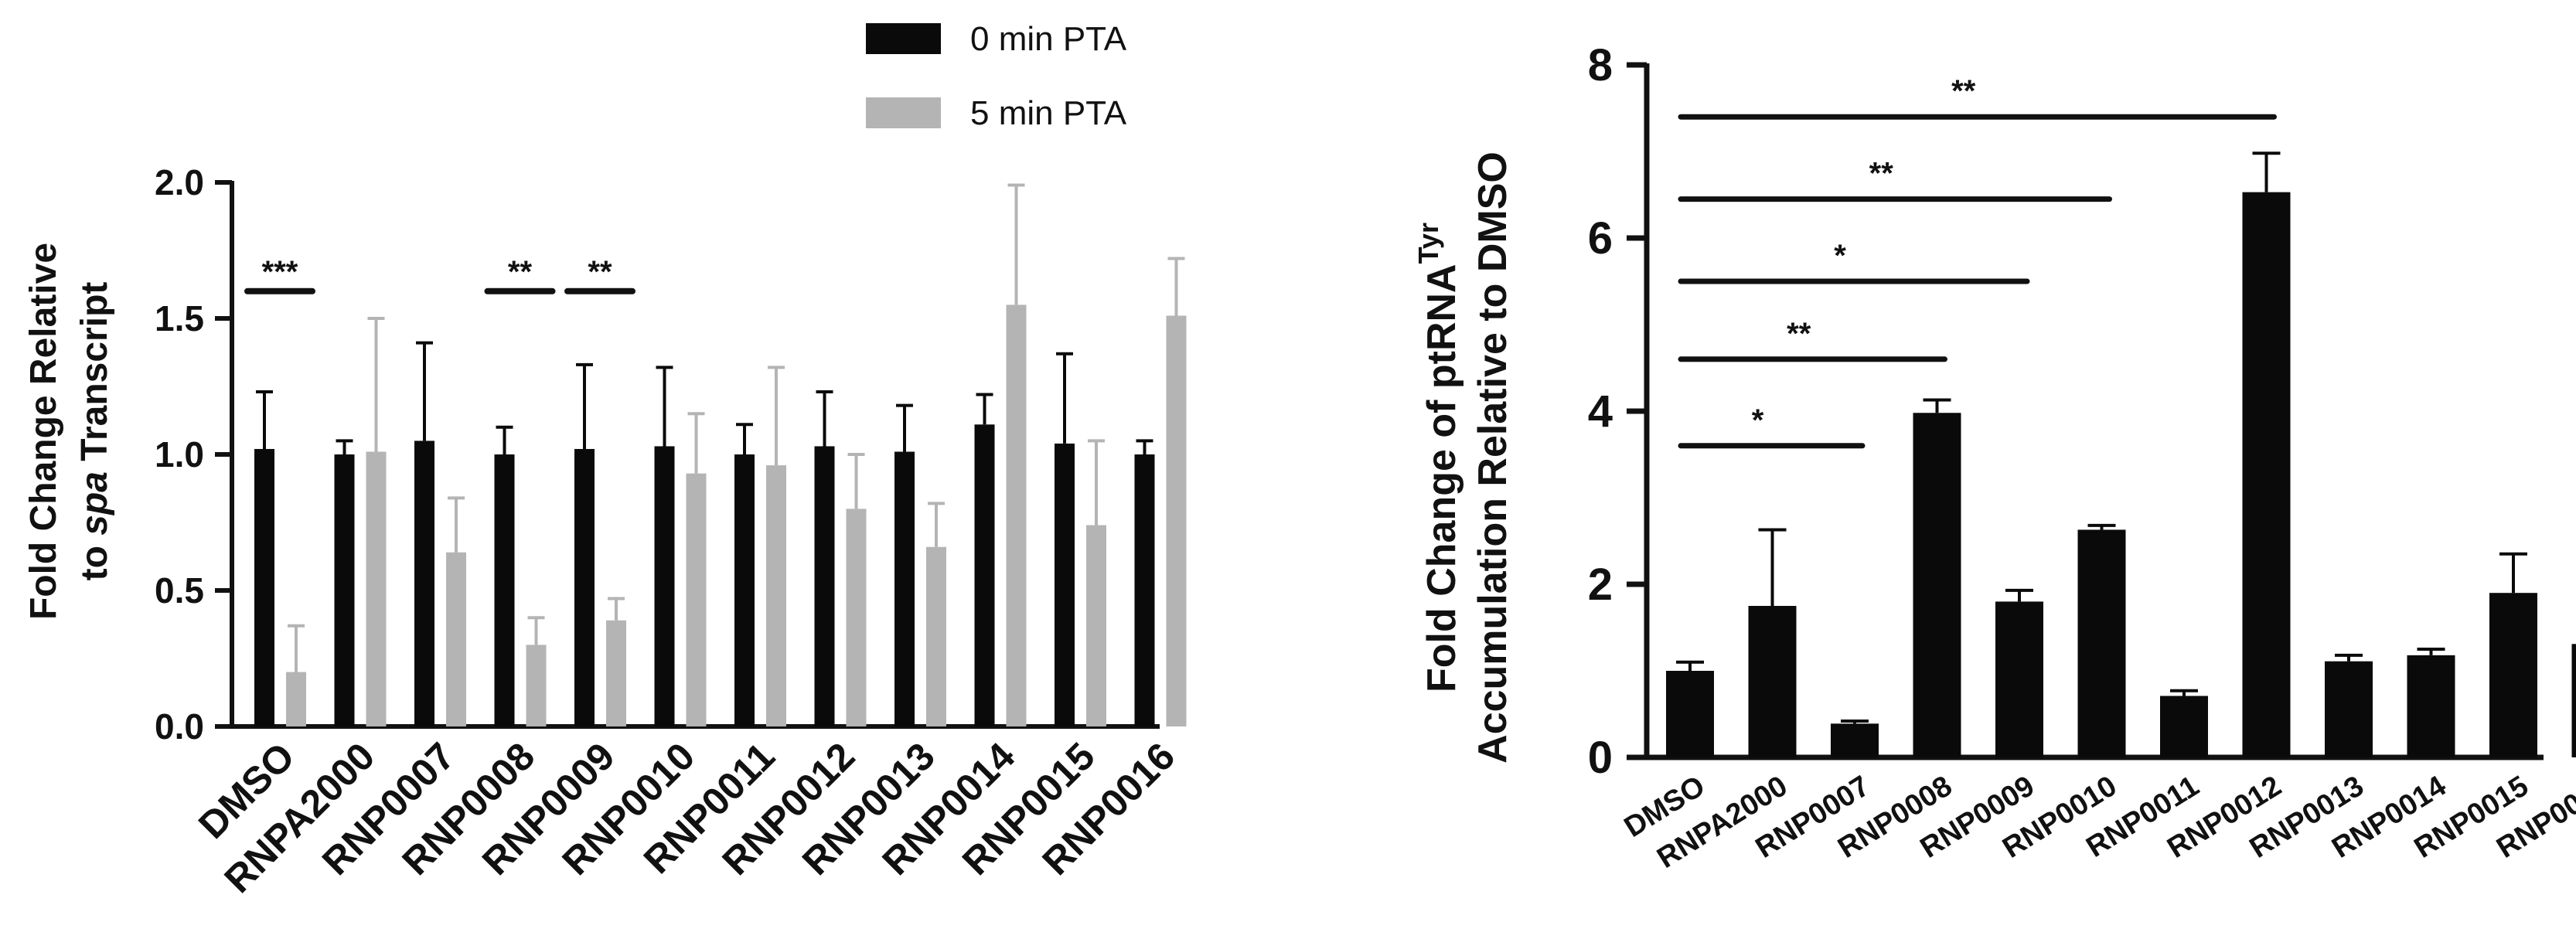 The height and width of the screenshot is (939, 2576). I want to click on y-tick-label: 6, so click(1600, 238).